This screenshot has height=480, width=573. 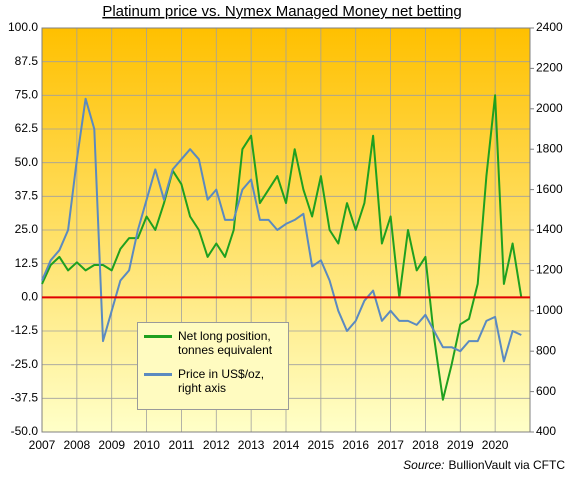 I want to click on y2-tick-label: 600, so click(x=546, y=391).